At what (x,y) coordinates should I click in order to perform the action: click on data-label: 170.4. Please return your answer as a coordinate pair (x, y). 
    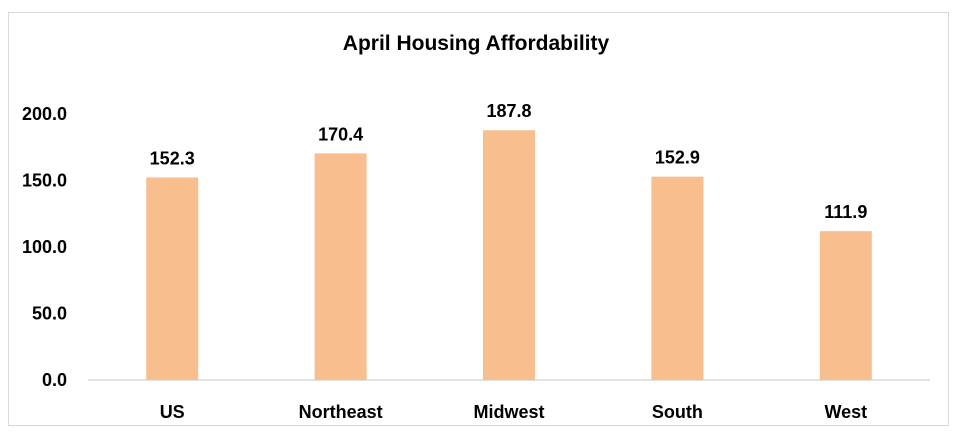
    Looking at the image, I should click on (340, 134).